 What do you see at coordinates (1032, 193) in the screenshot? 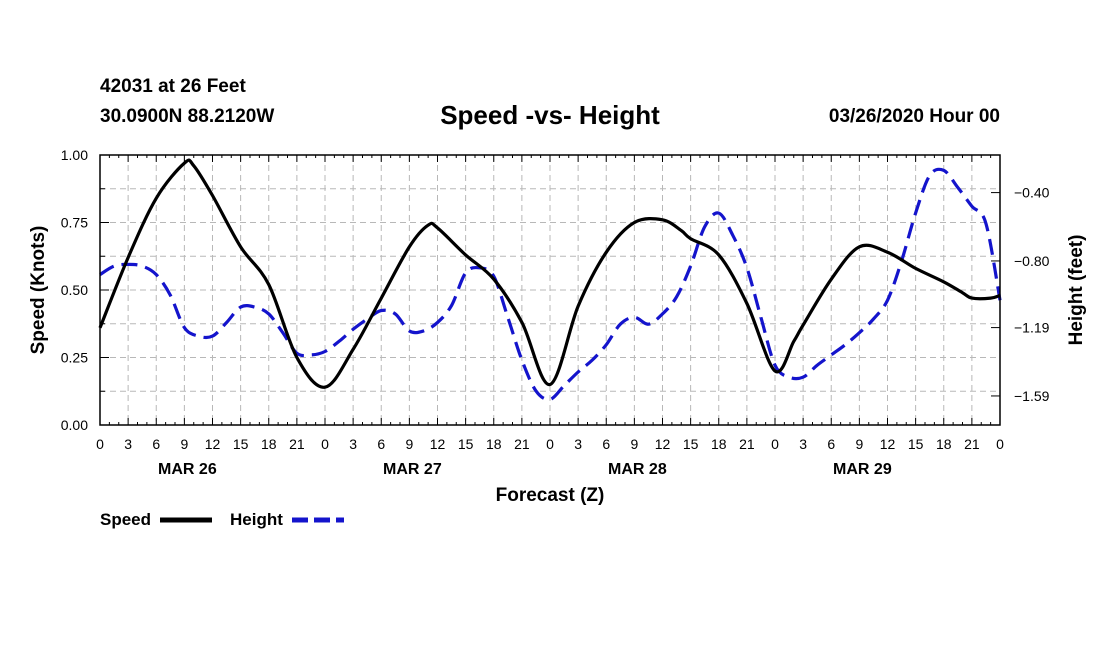
I see `y-right-tick-label: −0.40` at bounding box center [1032, 193].